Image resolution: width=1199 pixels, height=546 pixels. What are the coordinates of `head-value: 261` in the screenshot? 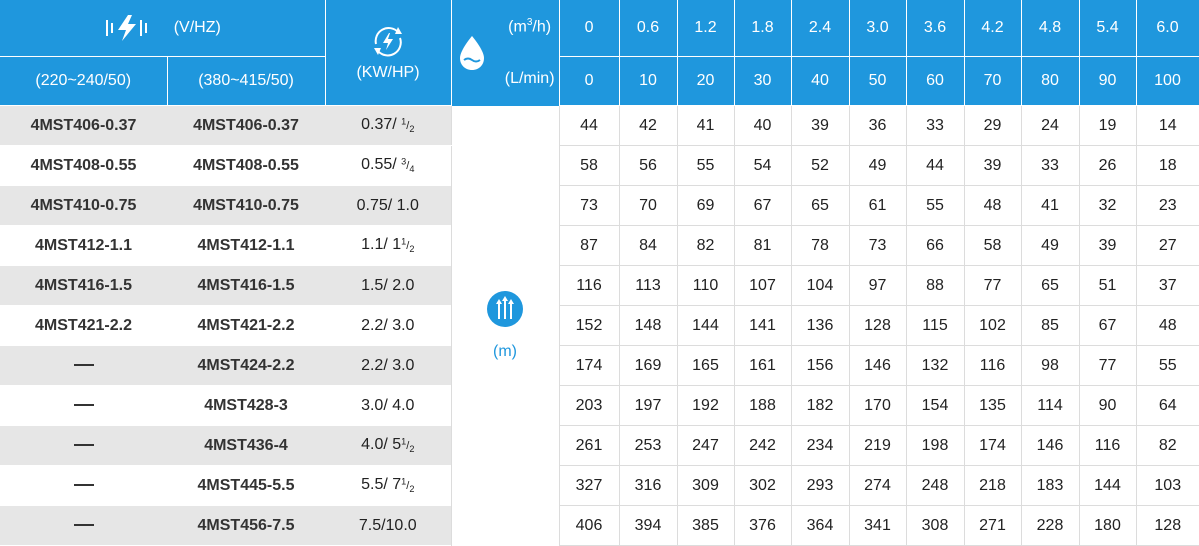 It's located at (589, 445).